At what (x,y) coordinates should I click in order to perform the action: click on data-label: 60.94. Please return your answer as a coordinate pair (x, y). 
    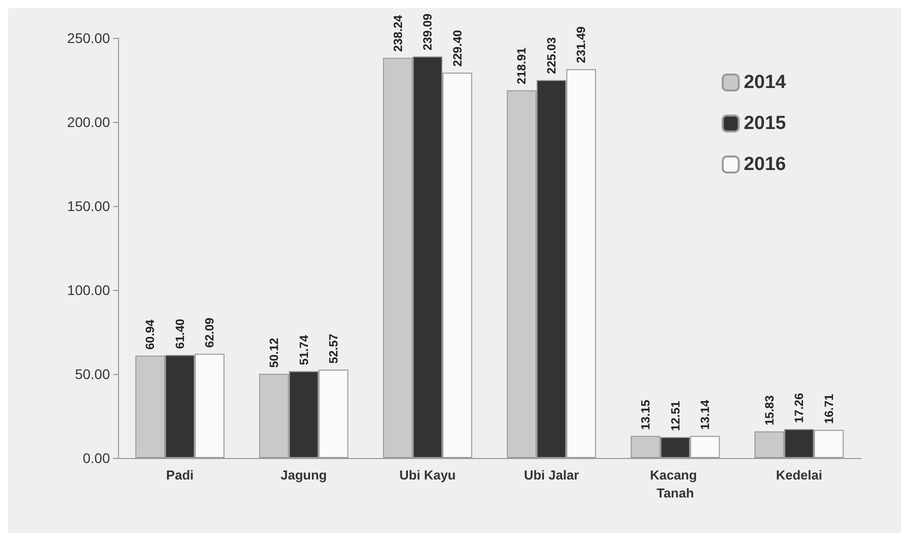
    Looking at the image, I should click on (150, 334).